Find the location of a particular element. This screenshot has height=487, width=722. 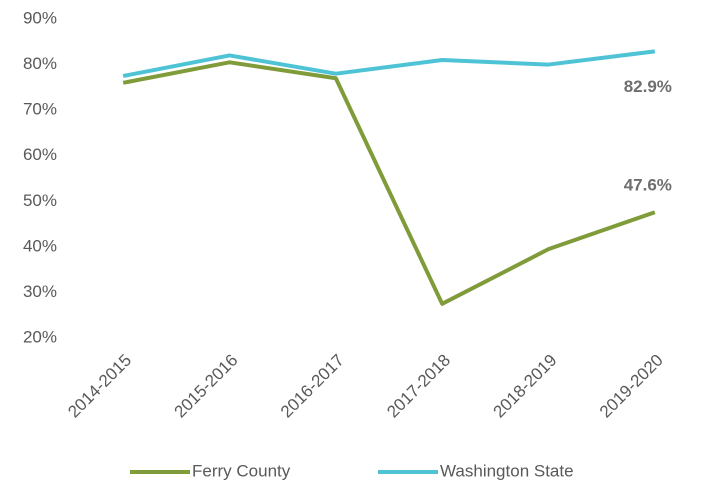

x-tick-label: 2019-2020 is located at coordinates (631, 386).